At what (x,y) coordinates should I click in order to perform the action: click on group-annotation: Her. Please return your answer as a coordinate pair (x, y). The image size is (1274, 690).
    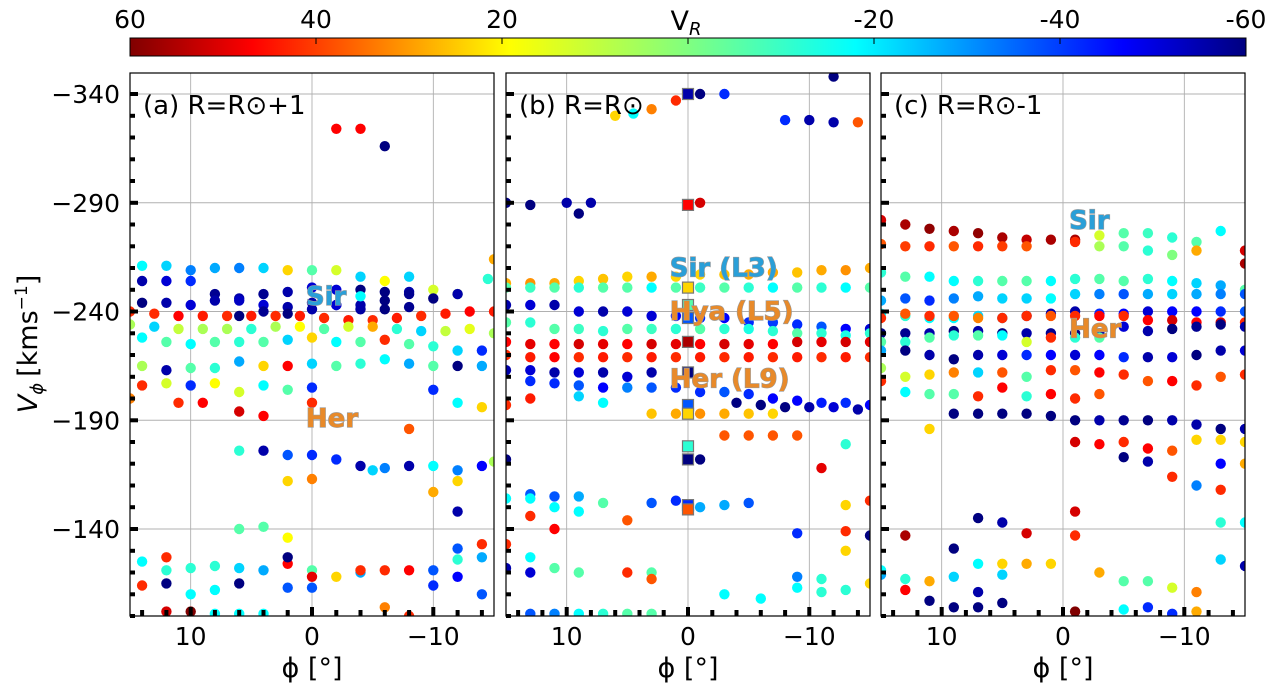
    Looking at the image, I should click on (332, 419).